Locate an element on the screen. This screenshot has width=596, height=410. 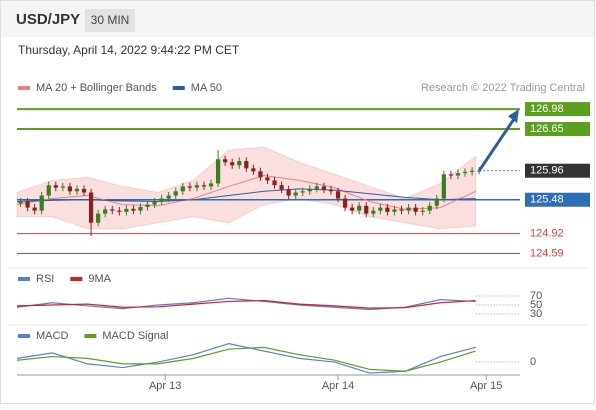
x-tick-label: Apr 15 is located at coordinates (486, 386).